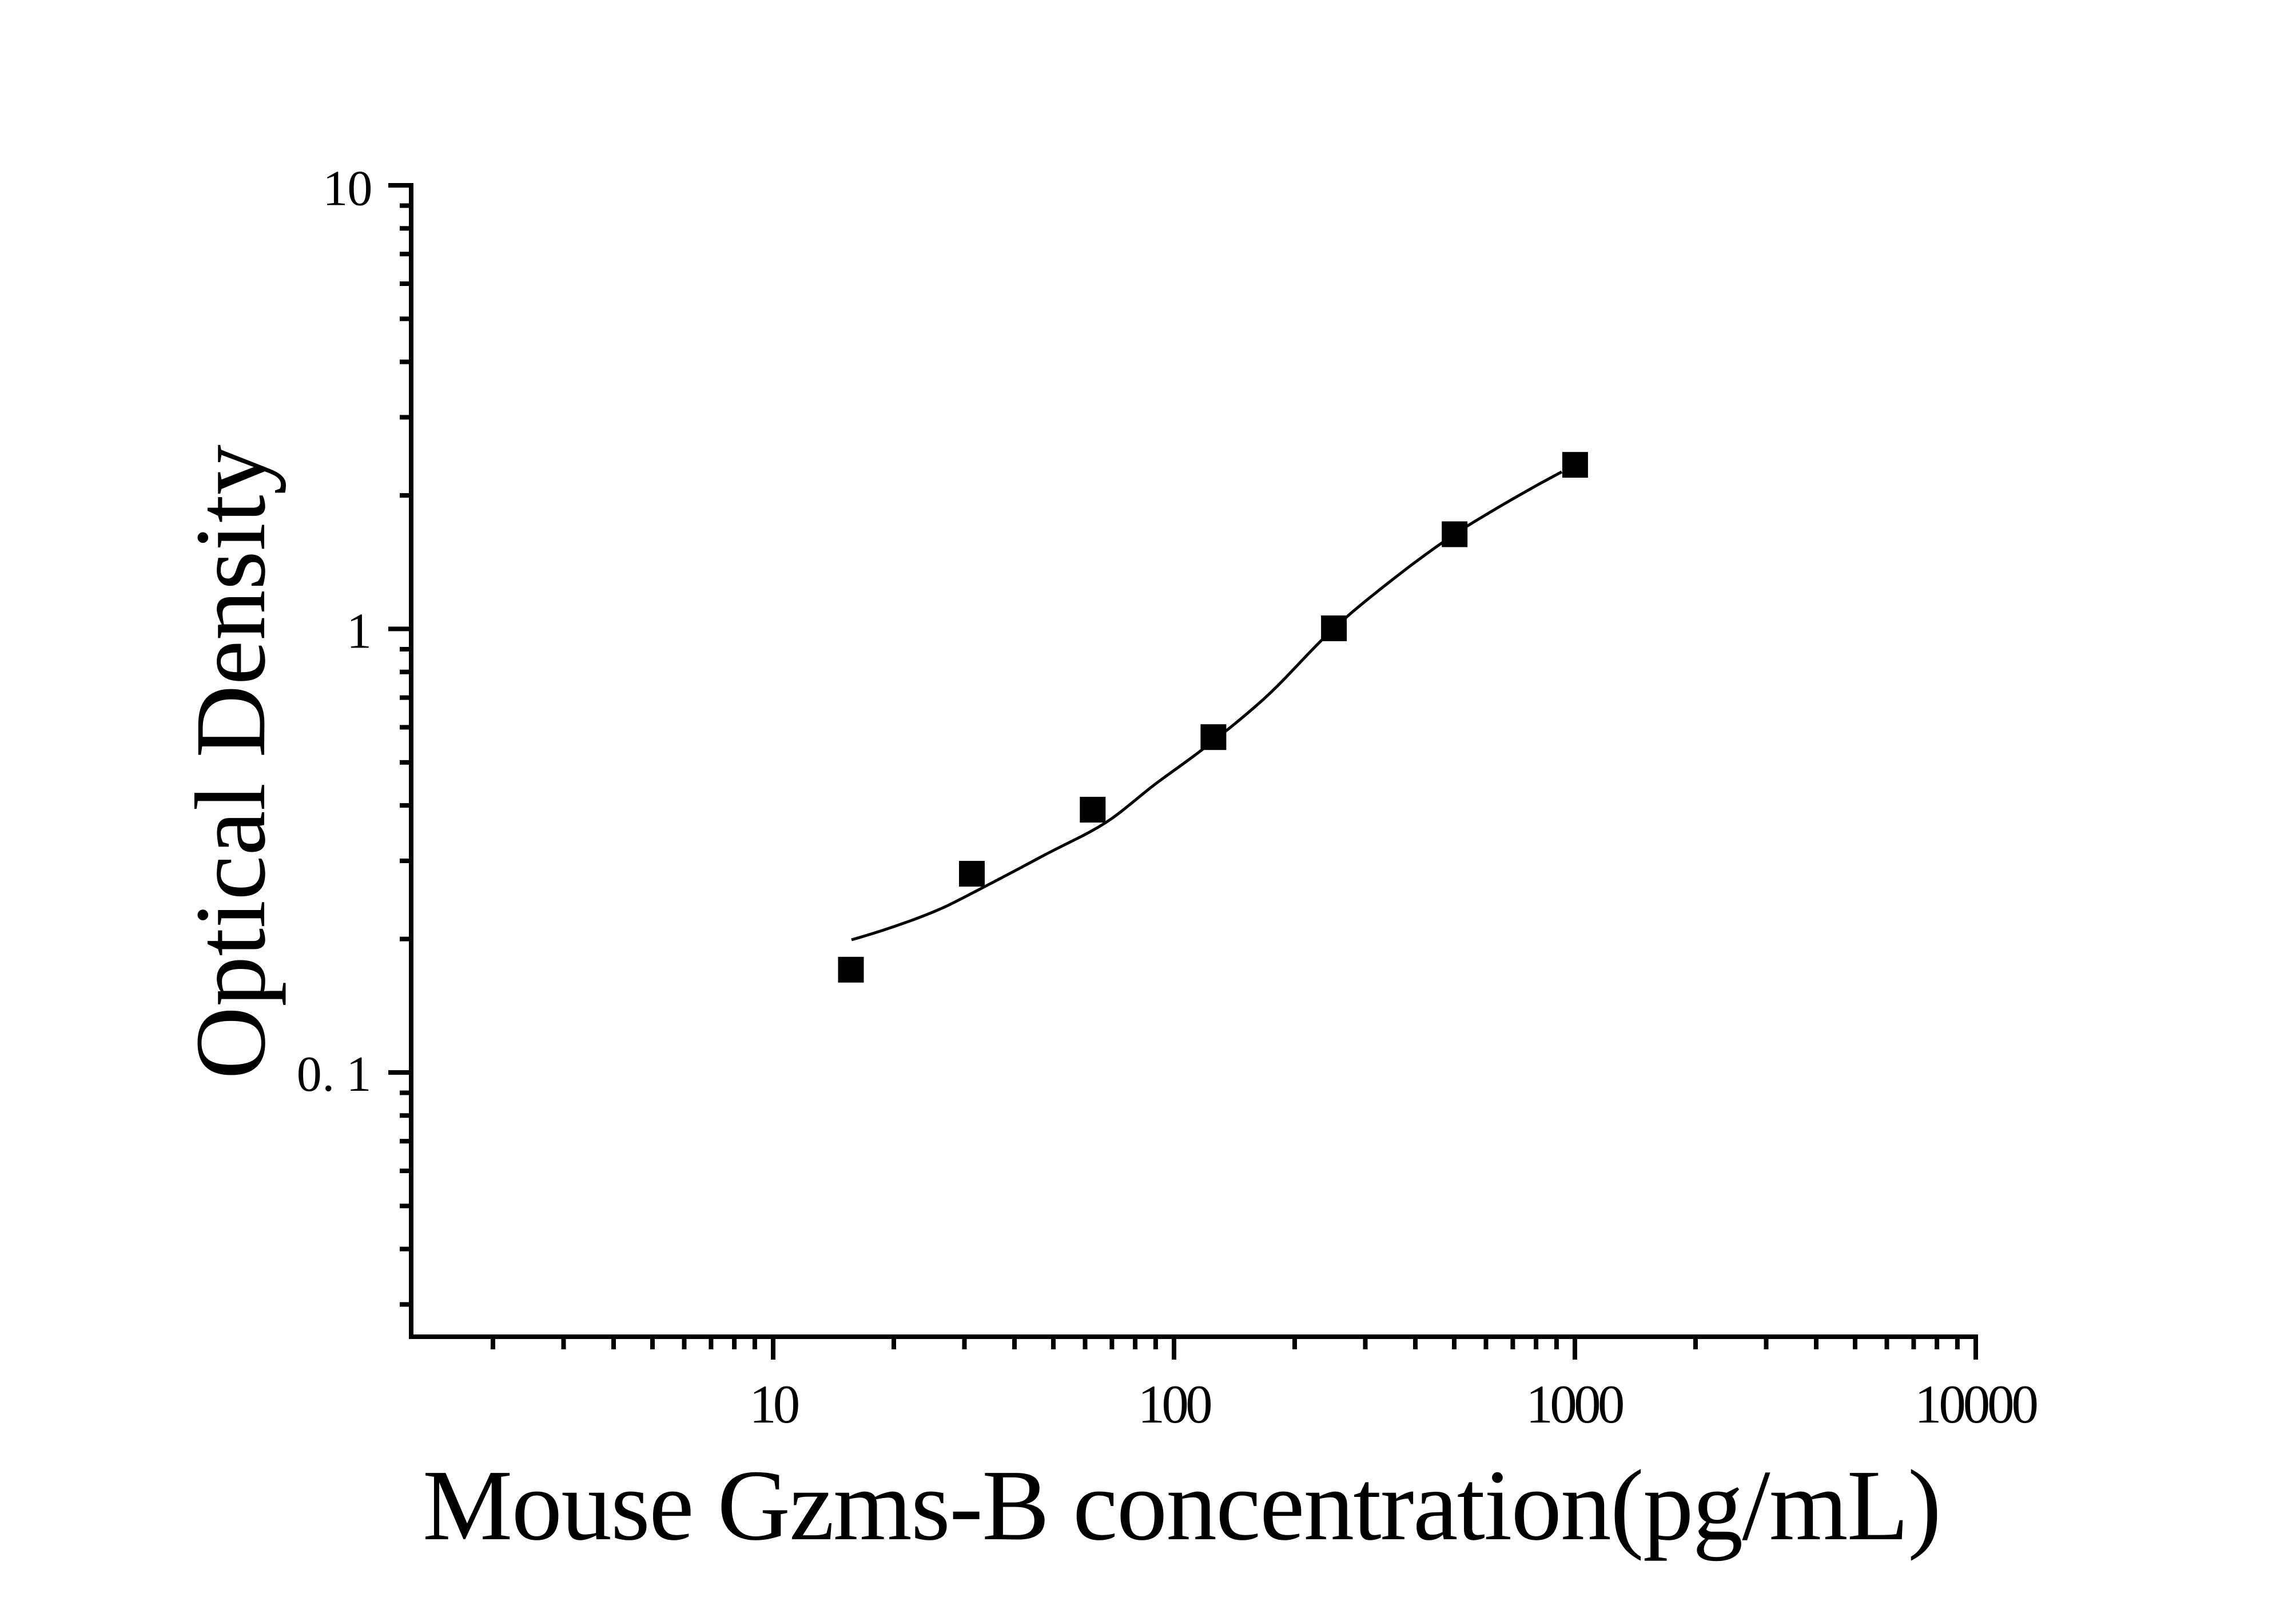  What do you see at coordinates (231, 761) in the screenshot?
I see `svg-text: Optical Density` at bounding box center [231, 761].